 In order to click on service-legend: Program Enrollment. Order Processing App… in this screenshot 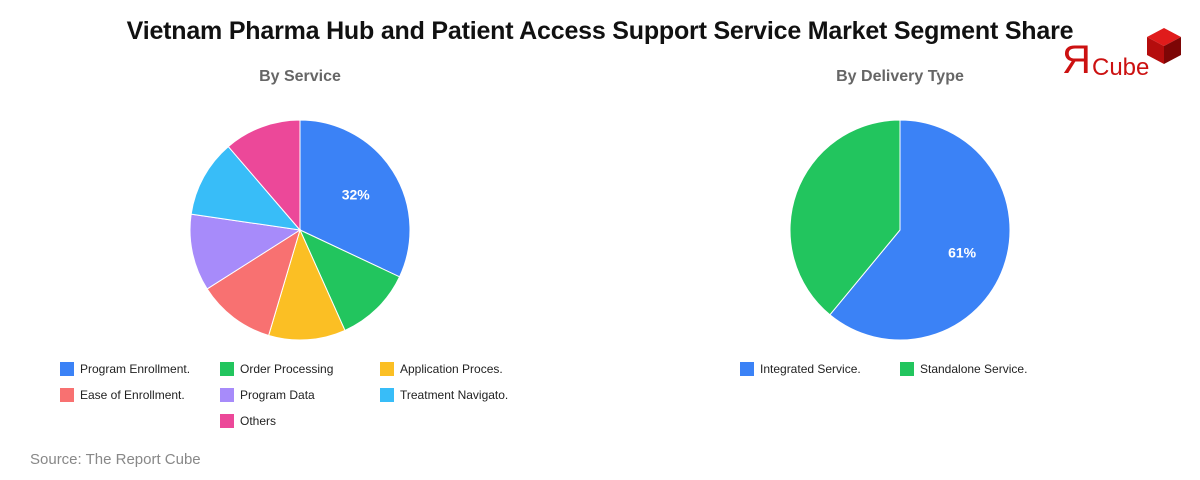, I will do `click(300, 397)`.